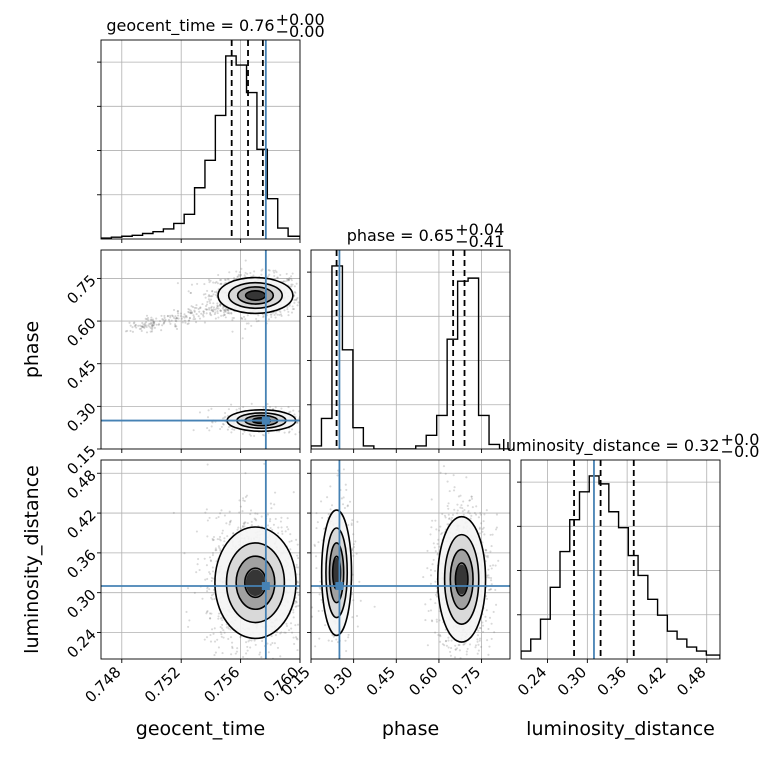 This screenshot has width=760, height=760. Describe the element at coordinates (479, 241) in the screenshot. I see `title-lower-error: −0.41` at that location.